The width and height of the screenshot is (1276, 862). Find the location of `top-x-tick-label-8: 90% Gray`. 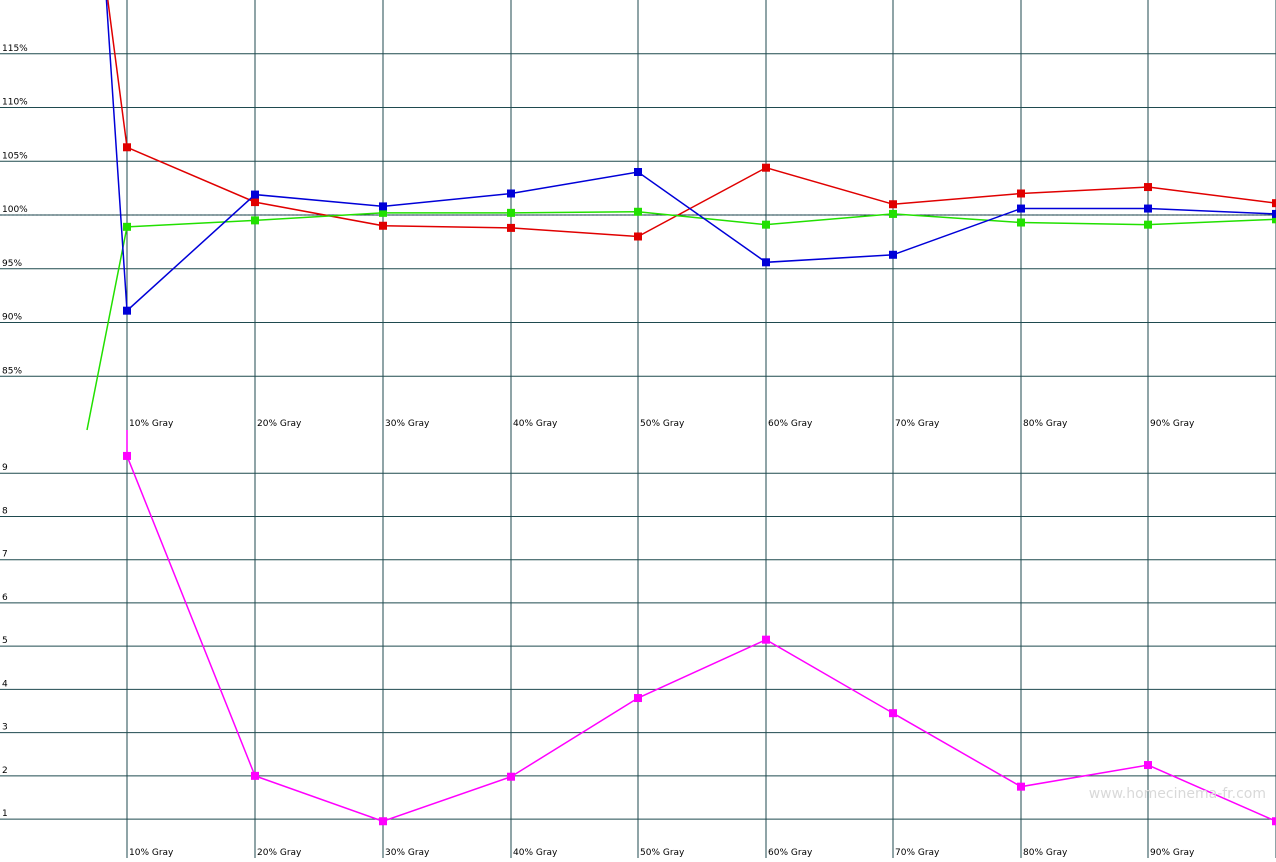

top-x-tick-label-8: 90% Gray is located at coordinates (1172, 424).